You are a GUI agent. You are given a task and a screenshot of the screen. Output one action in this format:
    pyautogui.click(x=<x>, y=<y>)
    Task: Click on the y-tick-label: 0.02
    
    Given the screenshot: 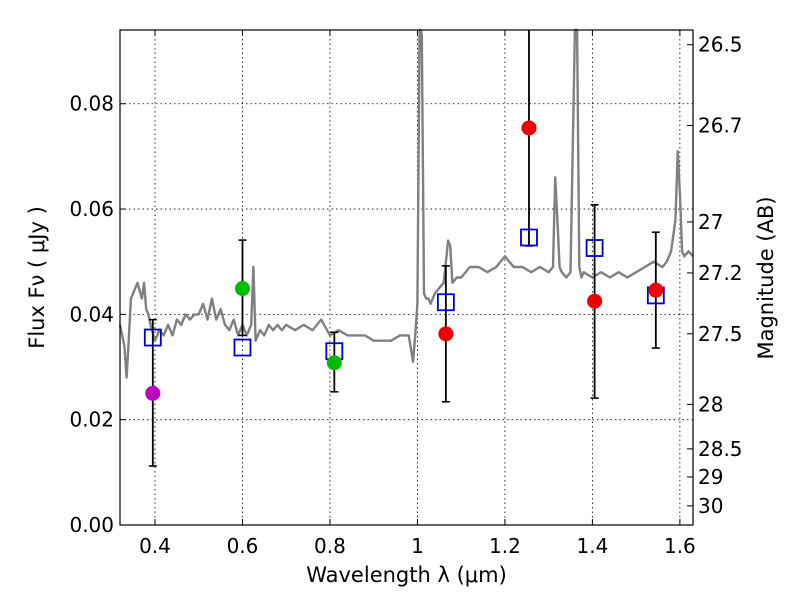 What is the action you would take?
    pyautogui.click(x=91, y=420)
    